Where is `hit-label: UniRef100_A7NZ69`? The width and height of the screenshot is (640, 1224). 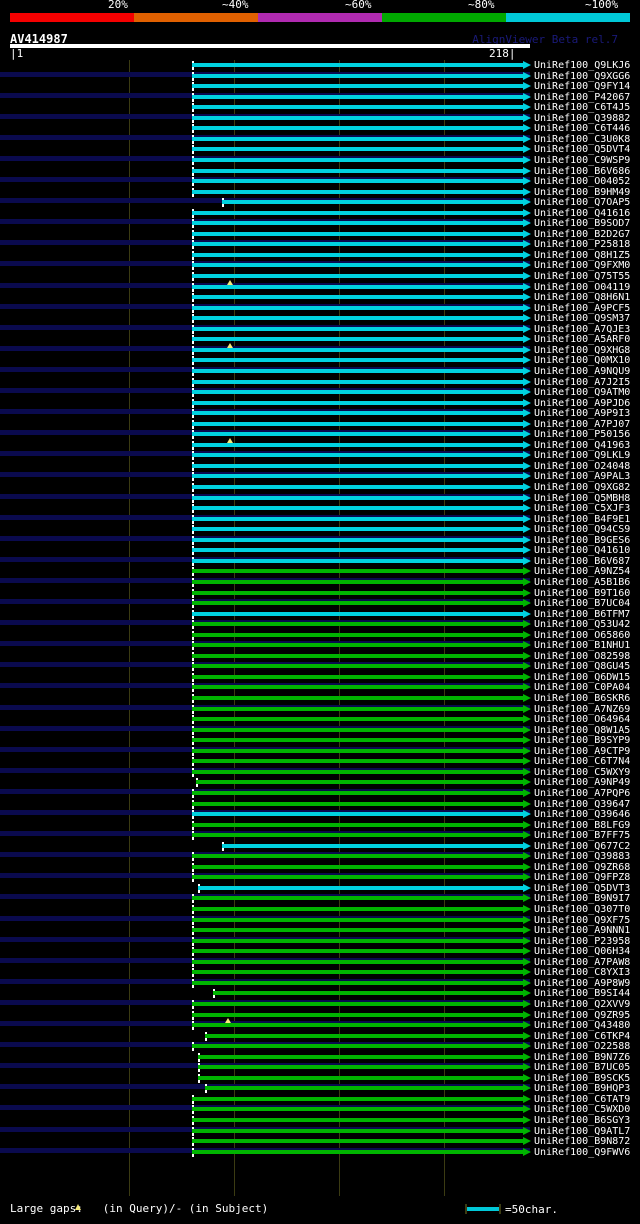 hit-label: UniRef100_A7NZ69 is located at coordinates (582, 709).